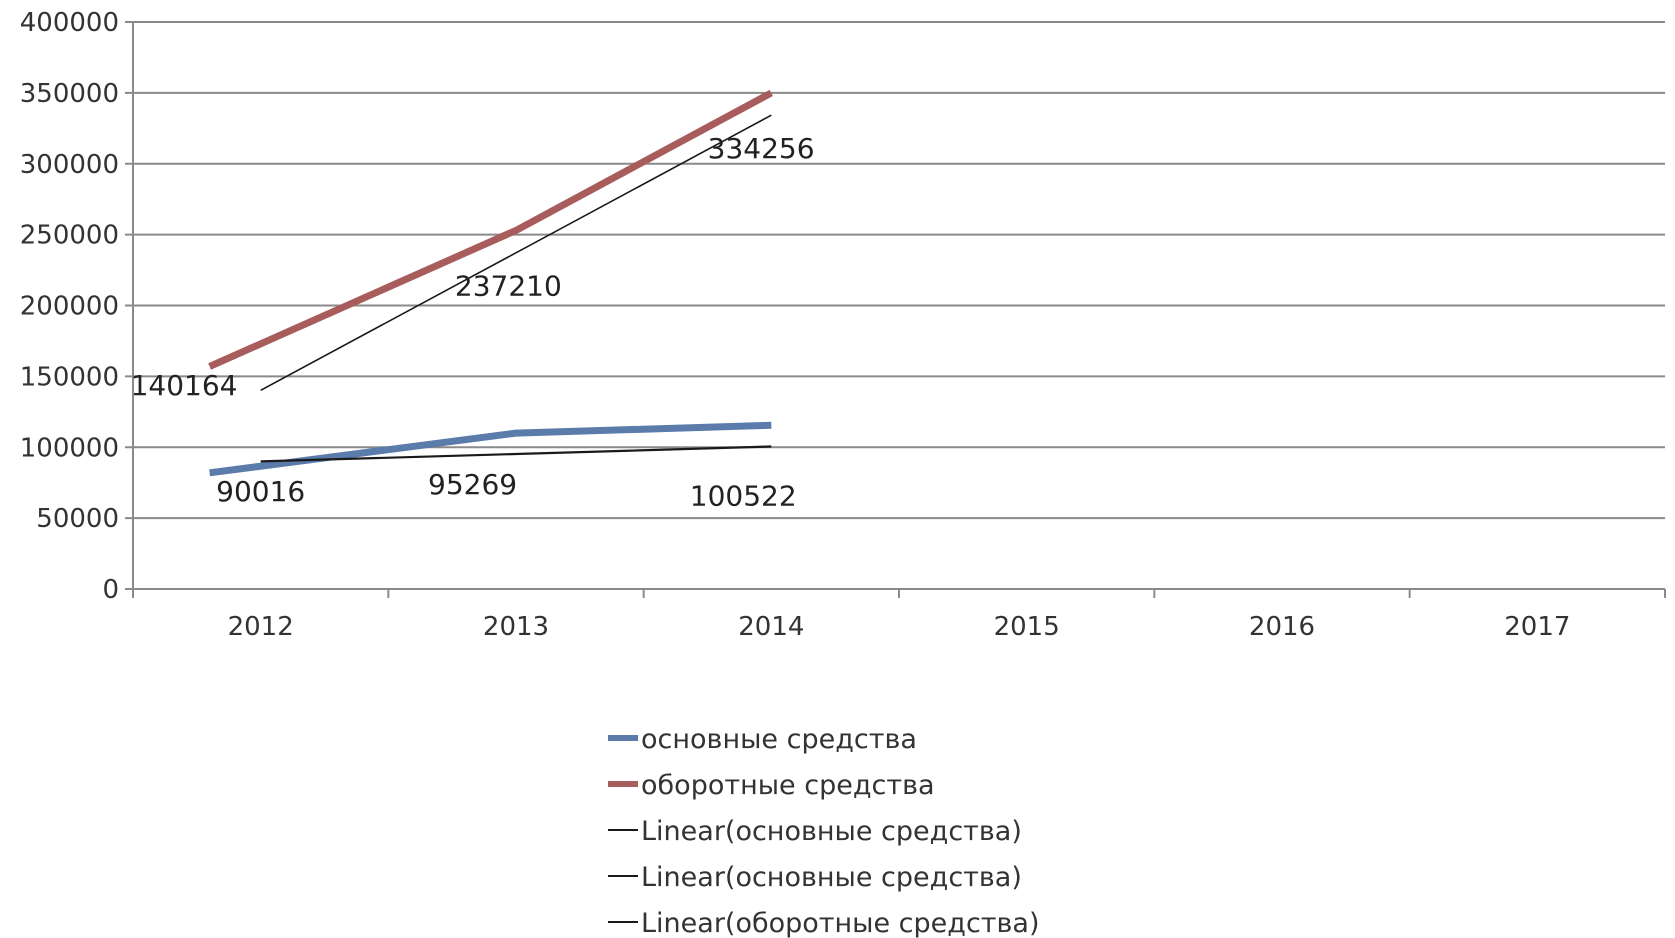 This screenshot has height=938, width=1675. I want to click on y-tick-label: 100000, so click(69, 448).